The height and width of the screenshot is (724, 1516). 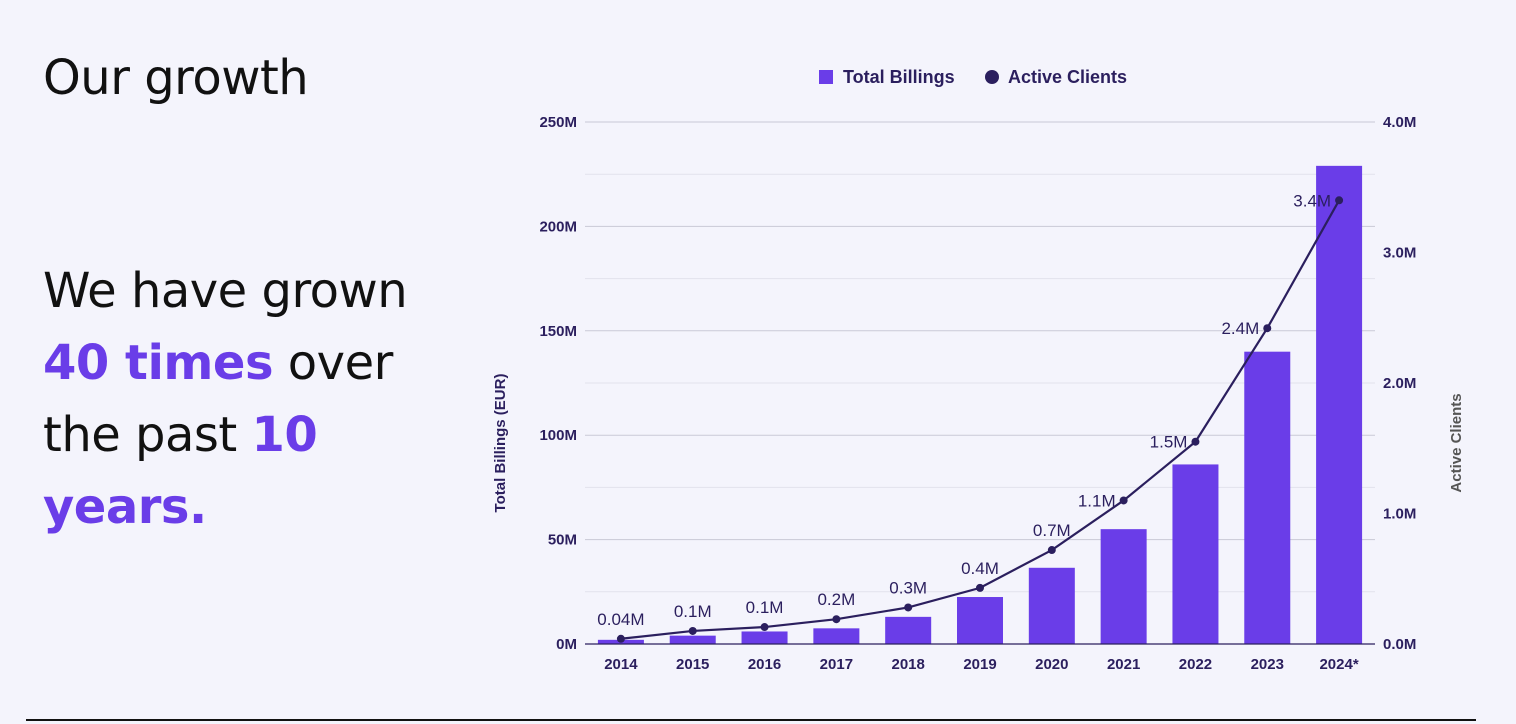 What do you see at coordinates (907, 664) in the screenshot?
I see `x-tick-label: 2018` at bounding box center [907, 664].